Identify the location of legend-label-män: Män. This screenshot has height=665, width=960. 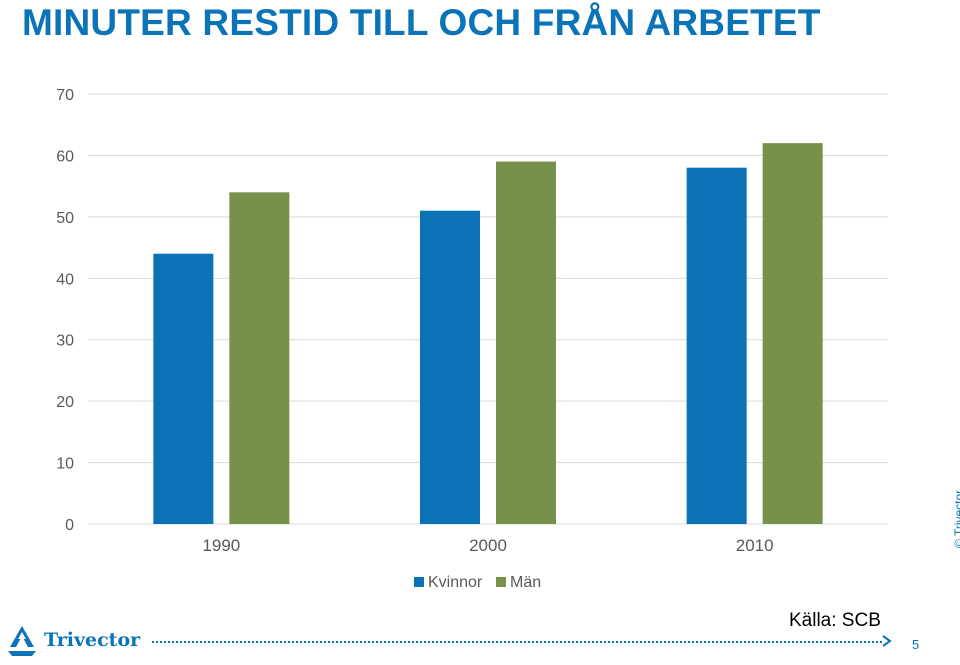
(525, 582).